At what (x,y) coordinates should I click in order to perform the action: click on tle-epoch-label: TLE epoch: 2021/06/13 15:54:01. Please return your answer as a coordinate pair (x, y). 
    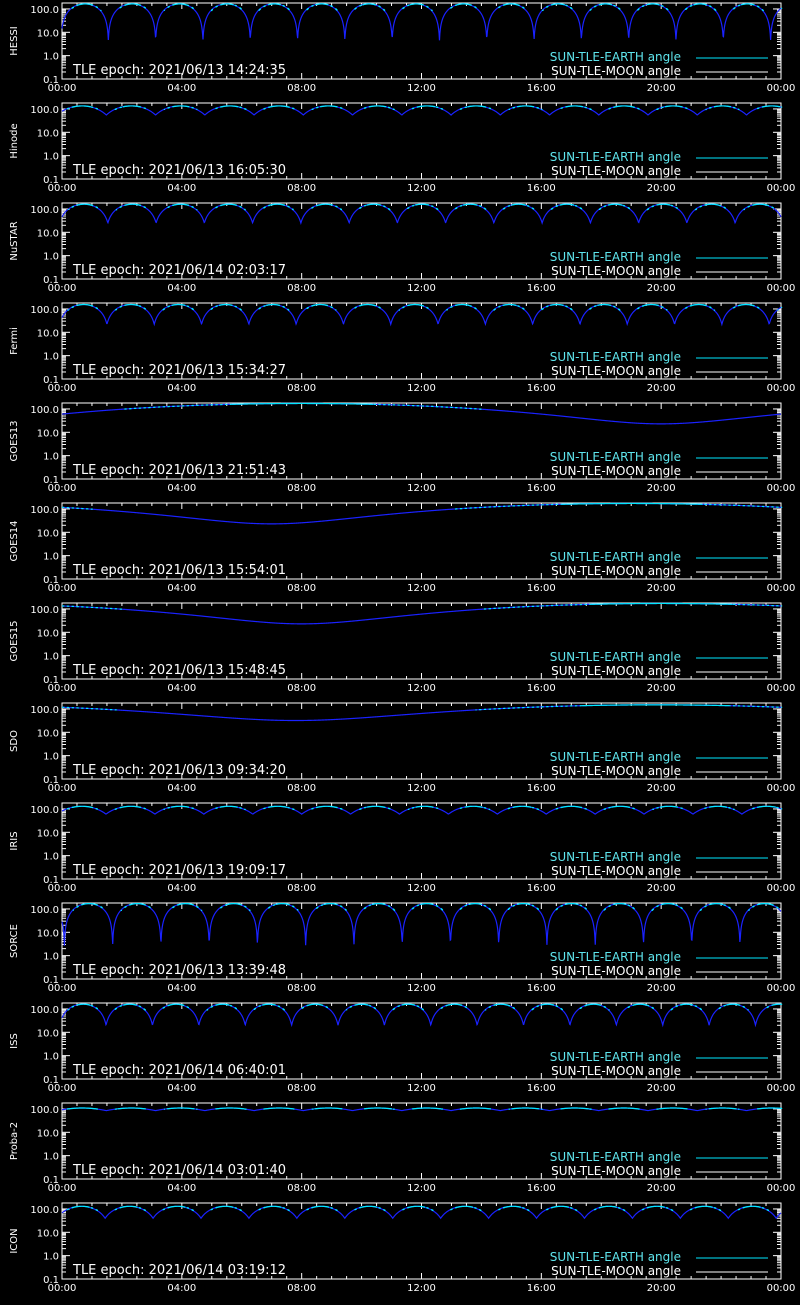
    Looking at the image, I should click on (179, 570).